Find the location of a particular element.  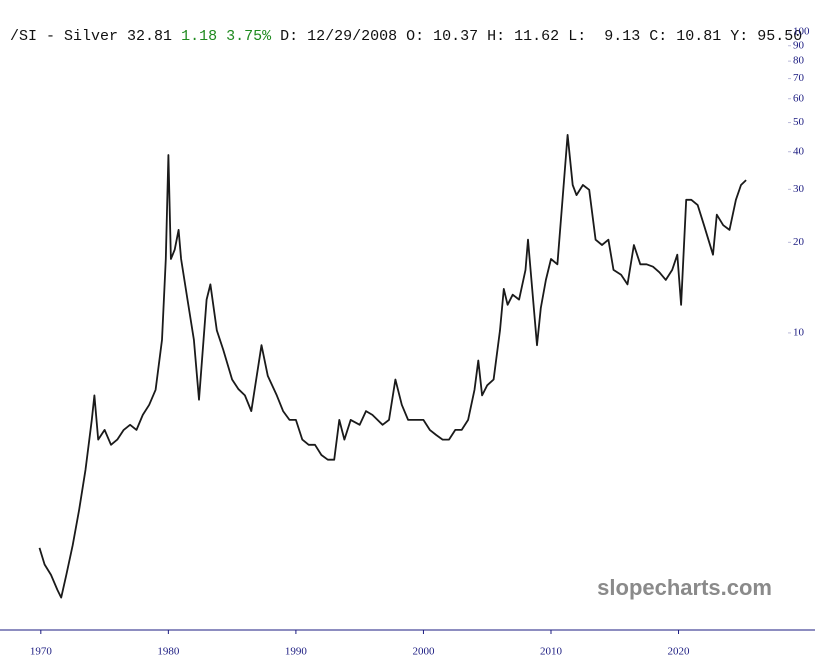

x-tick-label: 2010 is located at coordinates (551, 652).